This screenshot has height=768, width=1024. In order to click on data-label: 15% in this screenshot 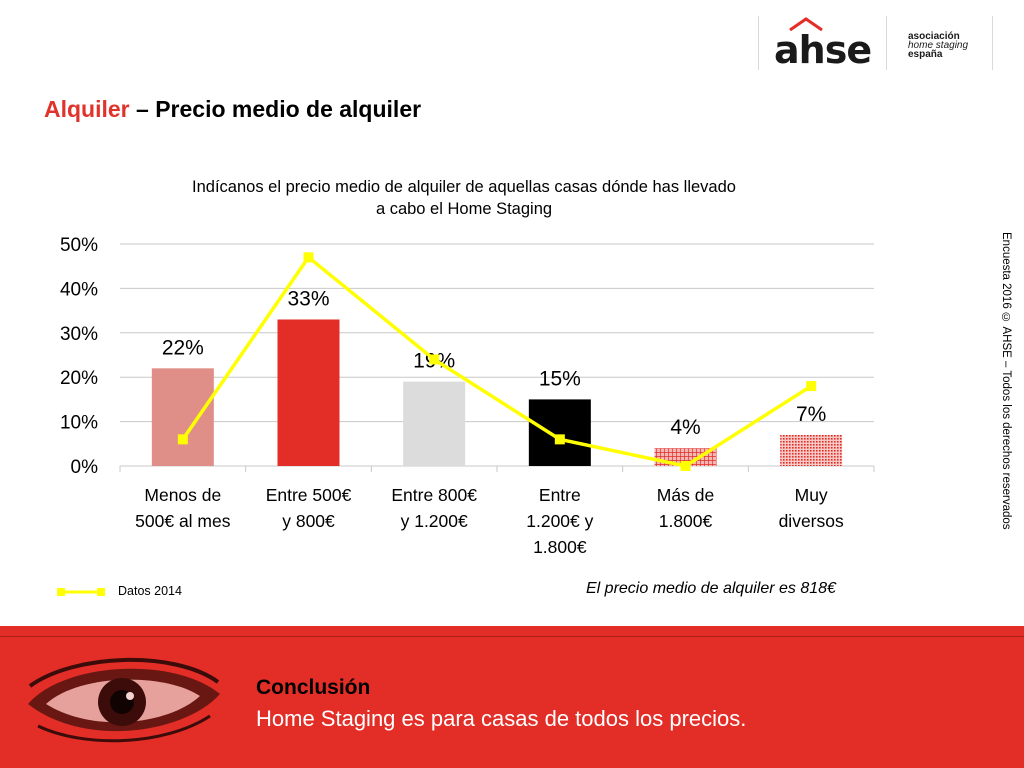, I will do `click(560, 378)`.